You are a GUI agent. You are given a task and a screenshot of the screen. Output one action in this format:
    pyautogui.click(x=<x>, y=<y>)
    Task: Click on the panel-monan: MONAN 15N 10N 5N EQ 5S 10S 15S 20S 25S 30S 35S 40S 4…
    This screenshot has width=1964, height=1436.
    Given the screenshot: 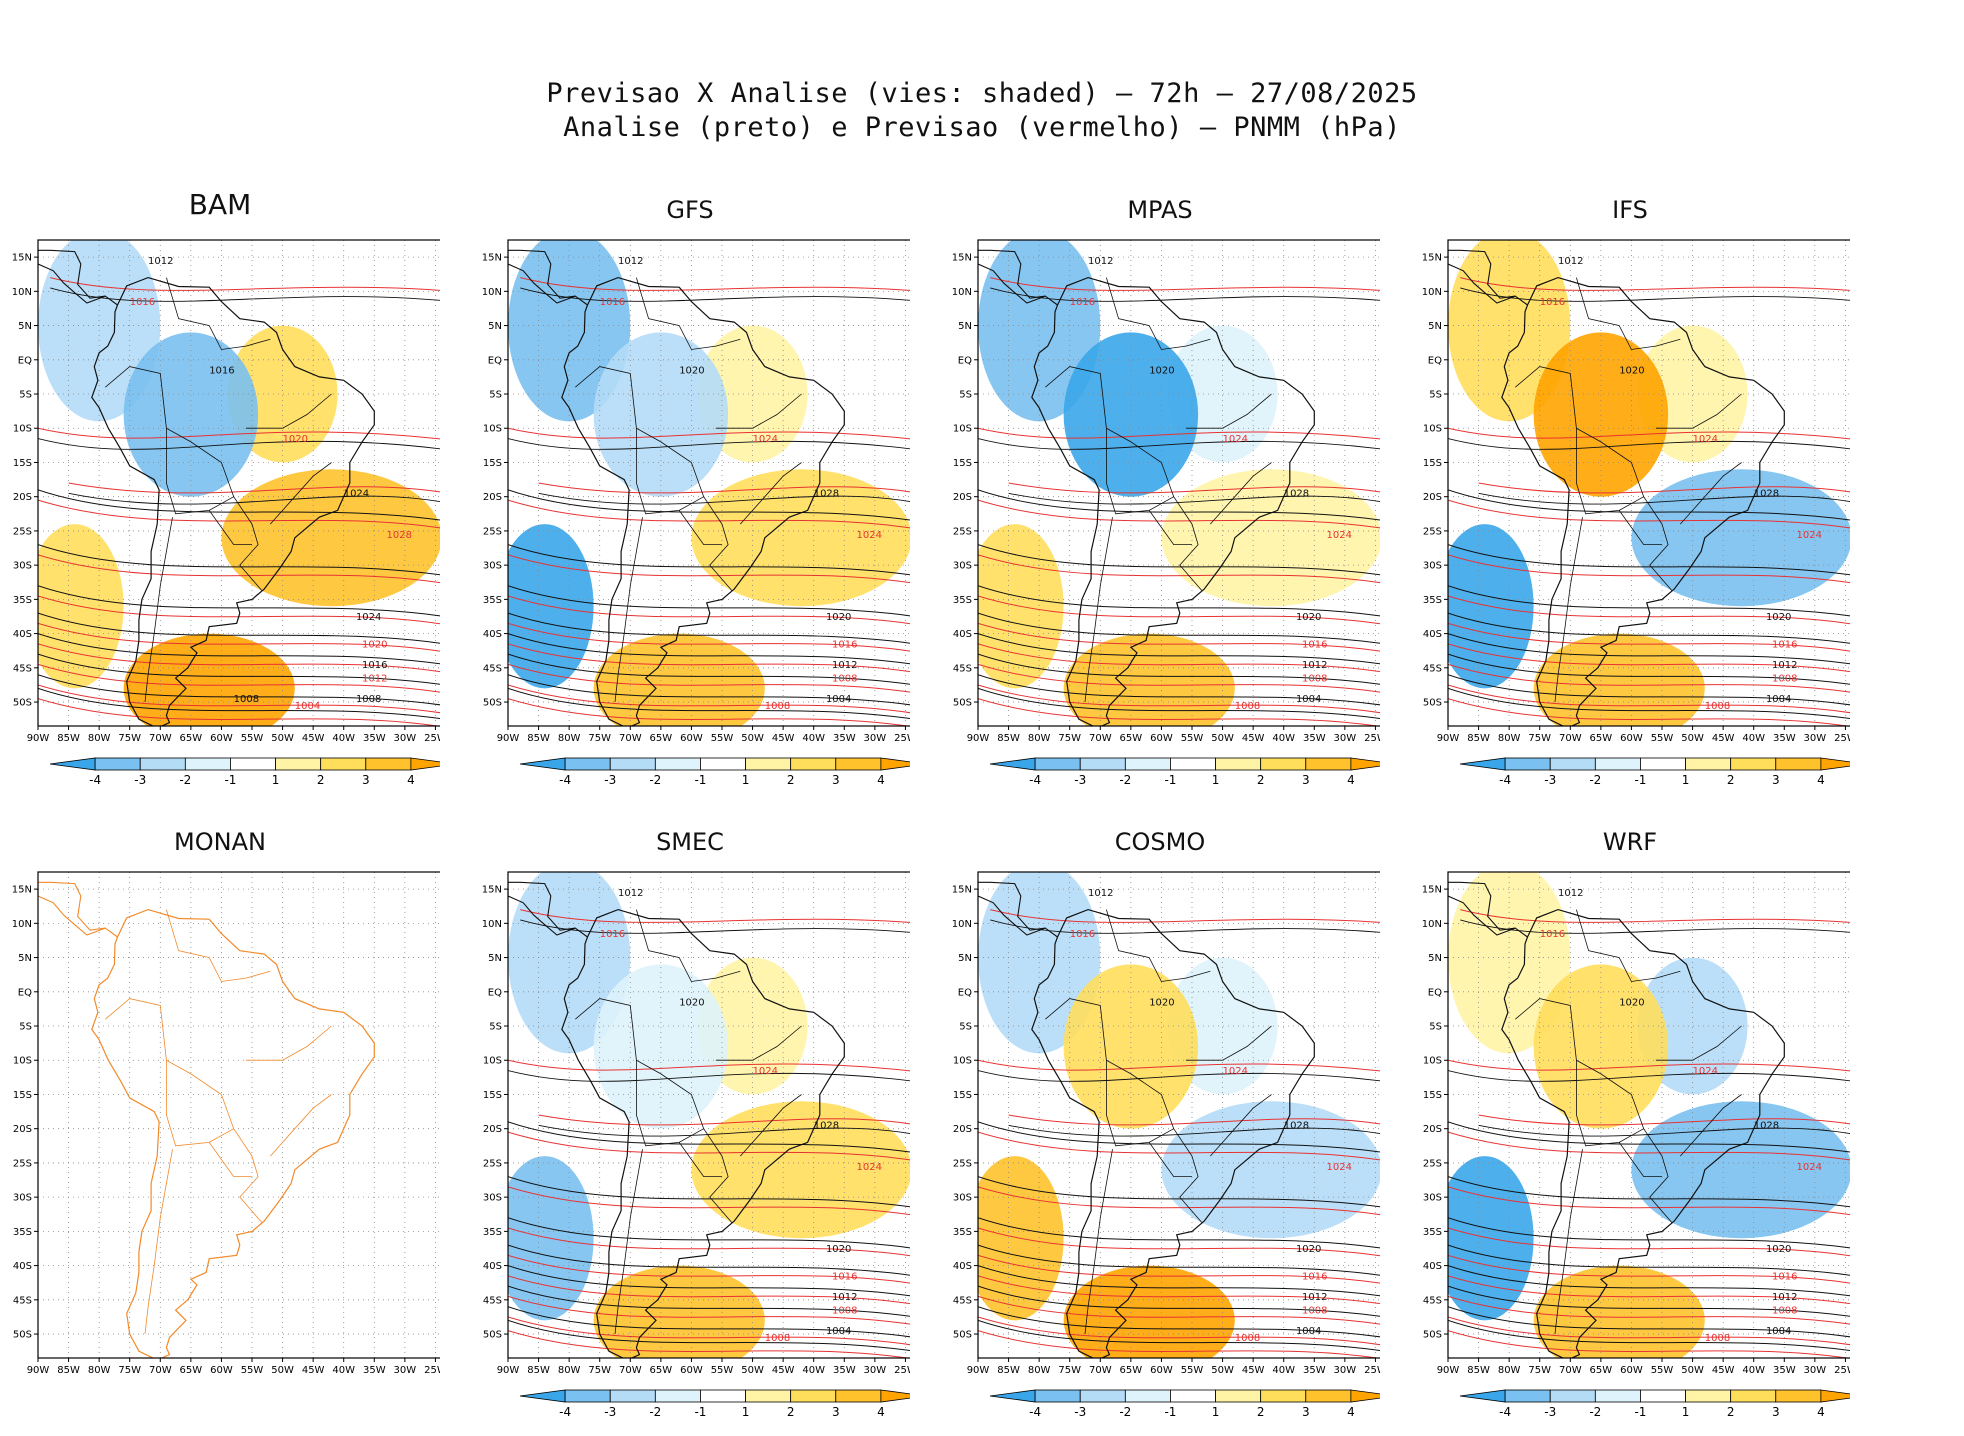 What is the action you would take?
    pyautogui.click(x=220, y=1108)
    